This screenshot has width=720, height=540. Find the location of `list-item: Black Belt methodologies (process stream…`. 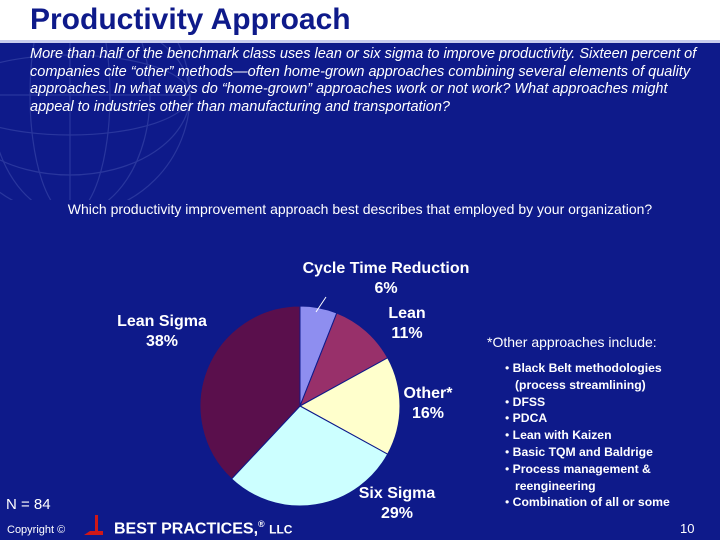

list-item: Black Belt methodologies (process stream… is located at coordinates (607, 377).